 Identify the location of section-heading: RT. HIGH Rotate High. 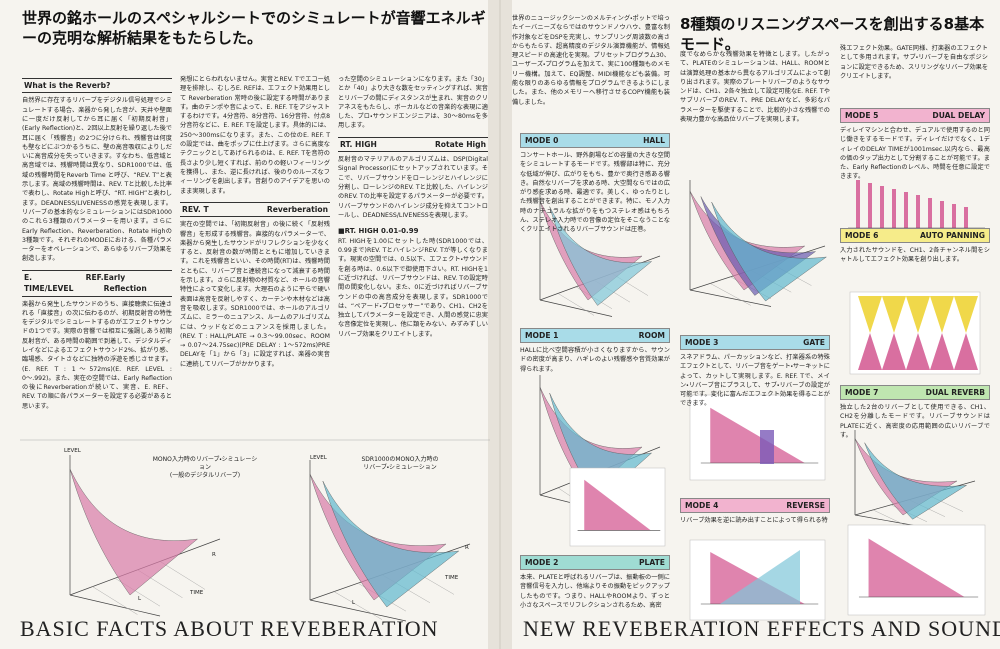
(413, 144).